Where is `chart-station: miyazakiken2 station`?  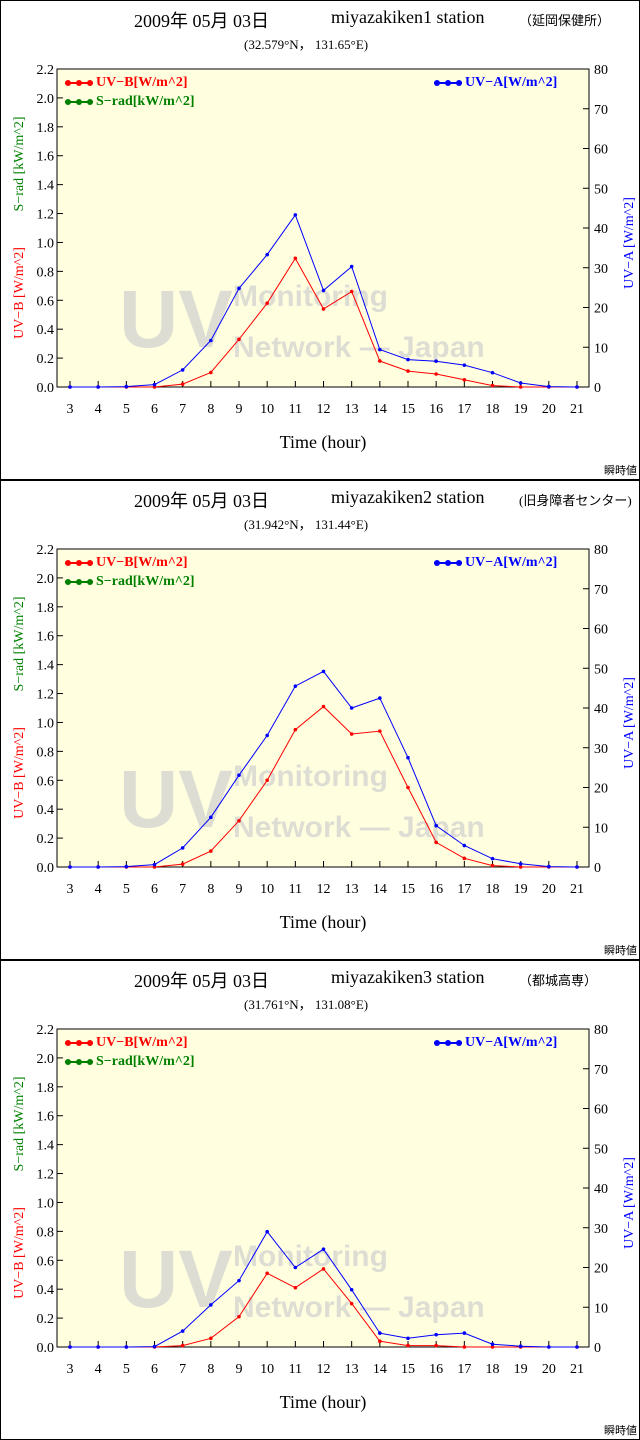 chart-station: miyazakiken2 station is located at coordinates (408, 497).